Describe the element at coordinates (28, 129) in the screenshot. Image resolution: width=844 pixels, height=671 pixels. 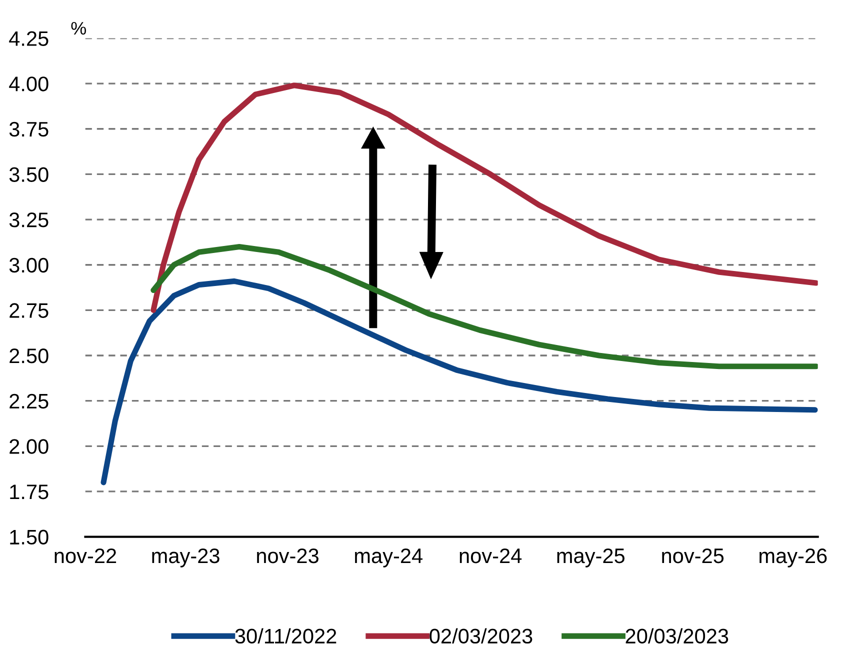
I see `y-tick-label: 3.75` at that location.